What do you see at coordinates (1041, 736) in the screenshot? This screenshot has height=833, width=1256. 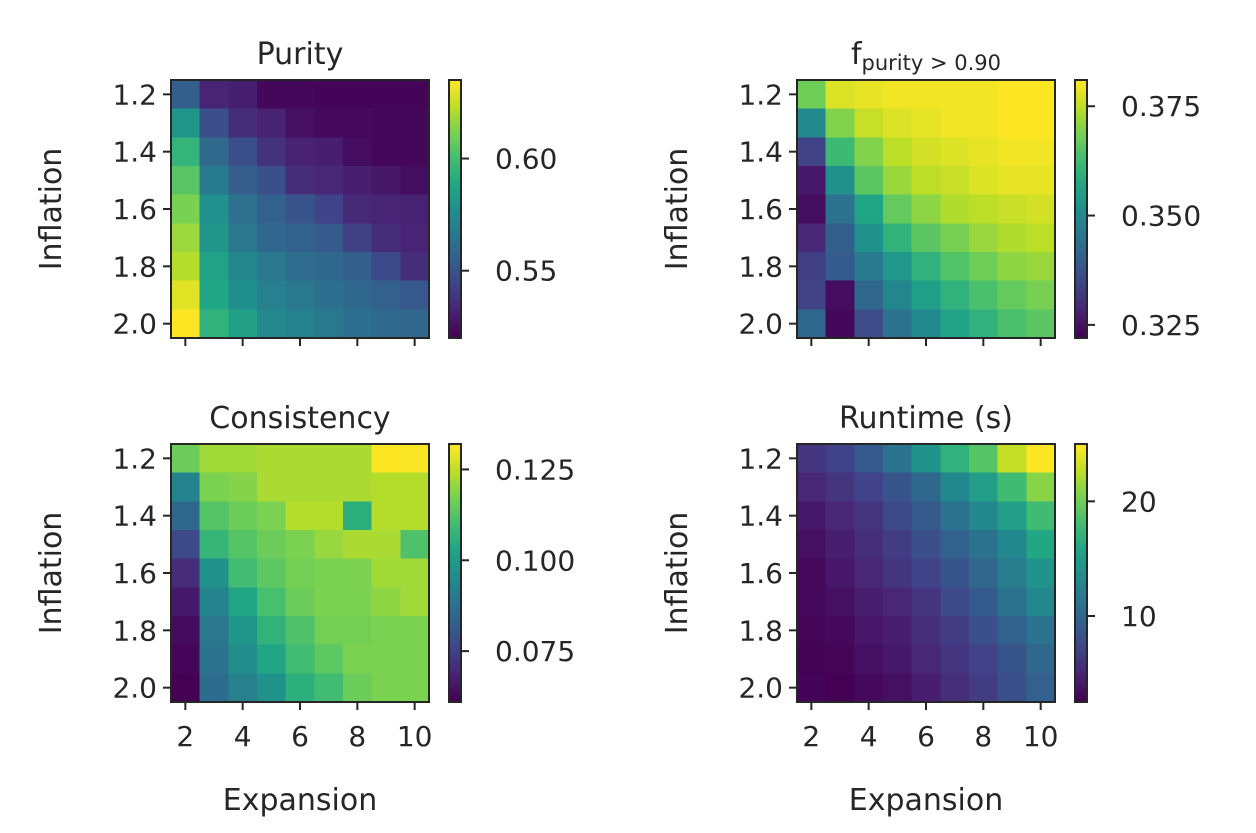 I see `x-tick-label: 10` at bounding box center [1041, 736].